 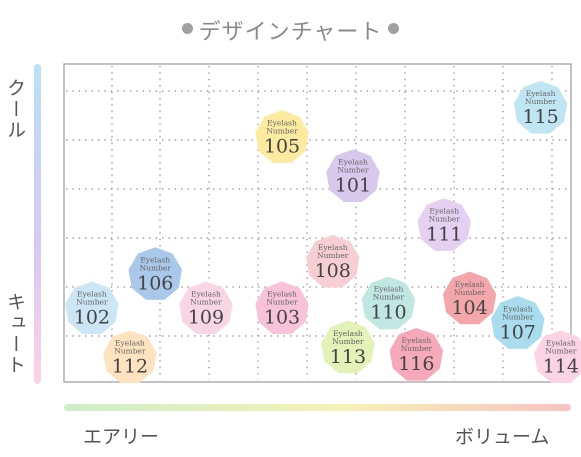 I want to click on x-axis-left-label: エアリー, so click(x=121, y=437).